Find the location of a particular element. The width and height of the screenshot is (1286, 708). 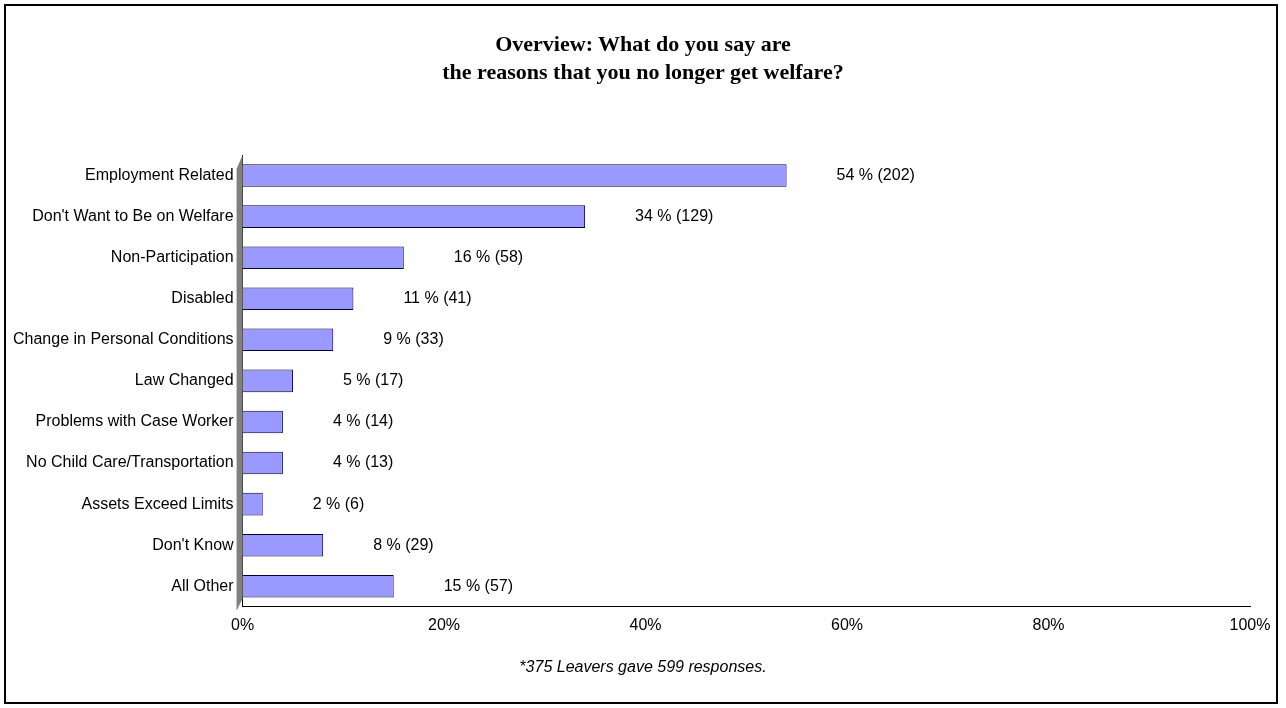

data-label: 11 % (41) is located at coordinates (437, 298).